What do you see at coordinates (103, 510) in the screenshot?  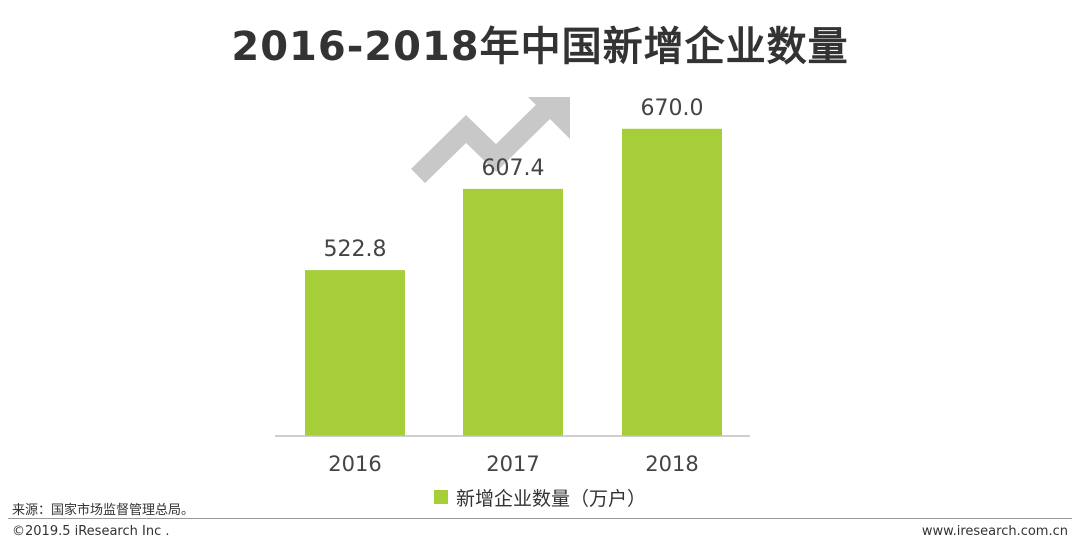 I see `source-note: 来源：国家市场监督管理总局。` at bounding box center [103, 510].